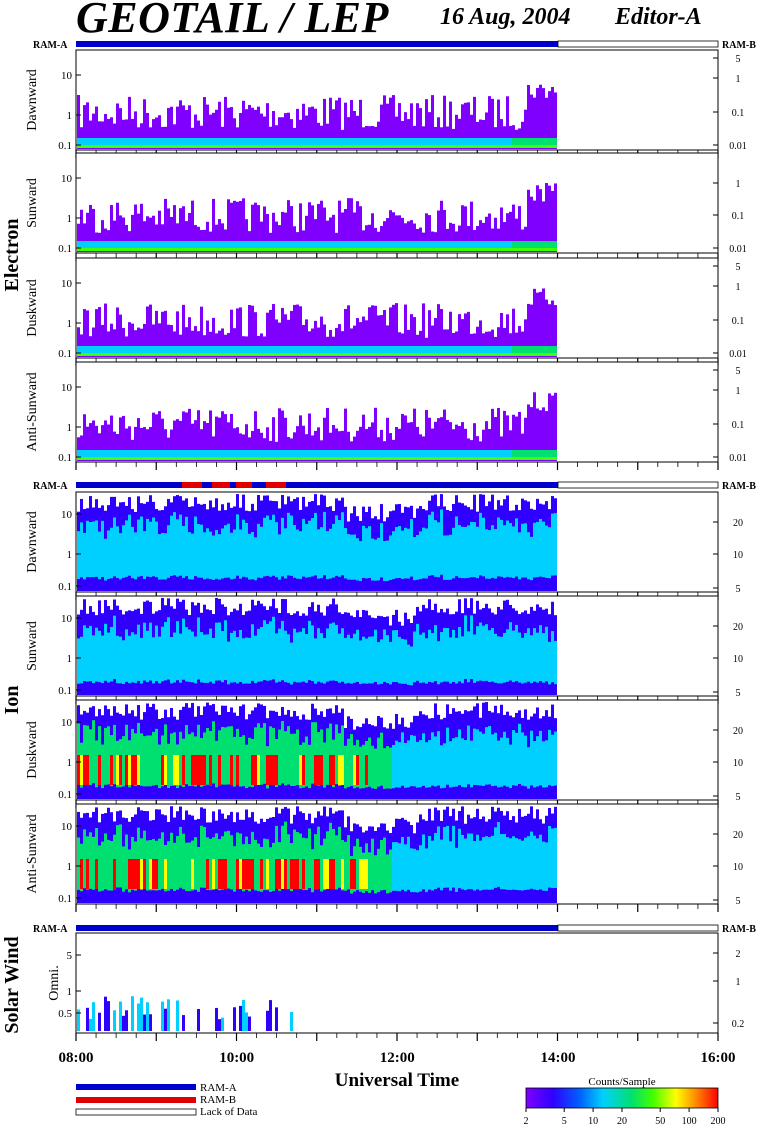 This screenshot has height=1128, width=762. Describe the element at coordinates (192, 485) in the screenshot. I see `ram-b-segment` at that location.